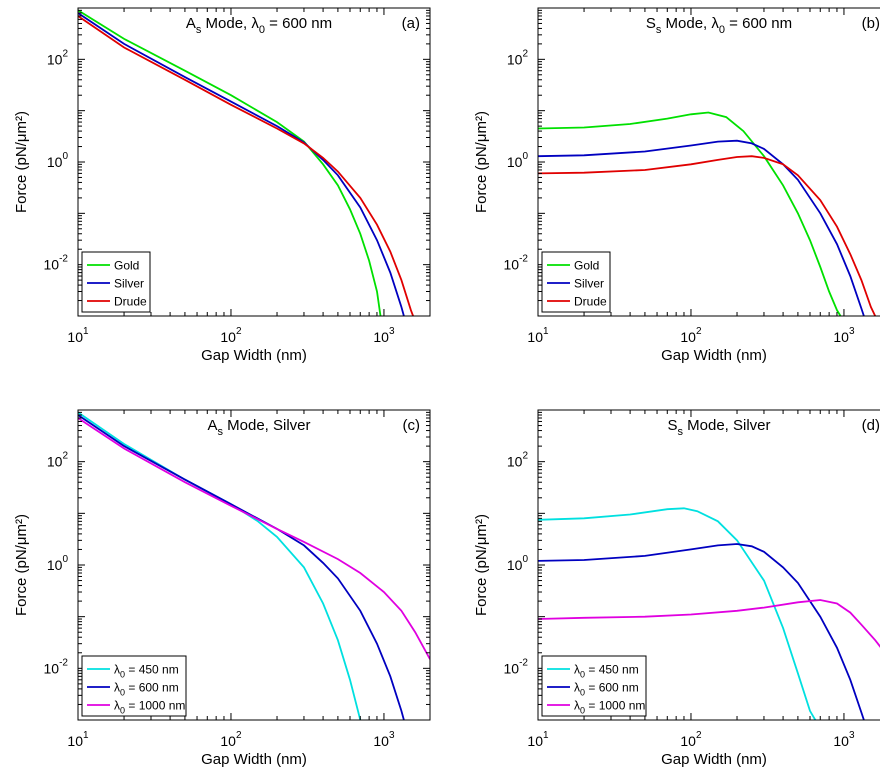 This screenshot has height=777, width=880. Describe the element at coordinates (412, 425) in the screenshot. I see `panel-letter: (c)` at that location.